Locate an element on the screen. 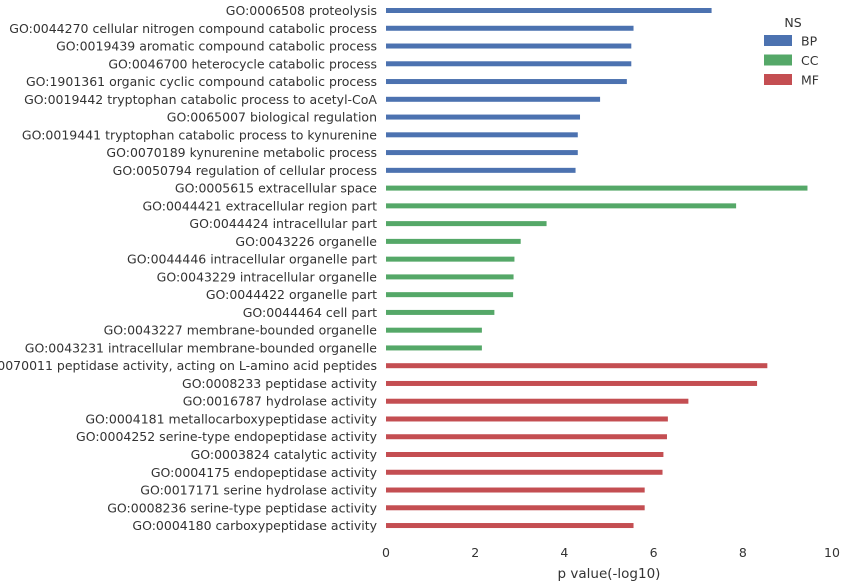  category-label: GO:0044464 cell part is located at coordinates (310, 312).